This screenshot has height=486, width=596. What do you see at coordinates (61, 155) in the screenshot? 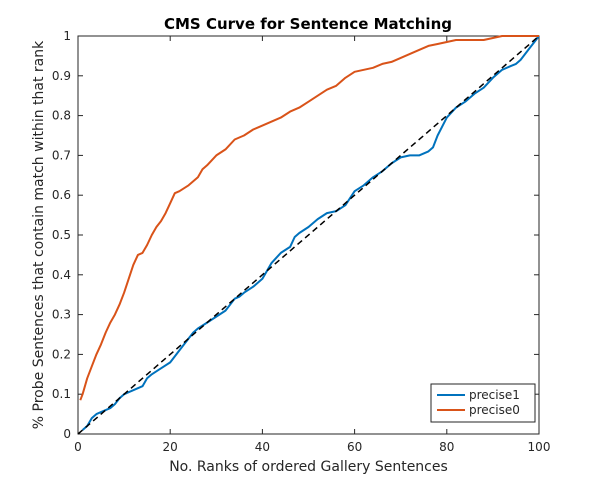
I see `y-tick-label: 0.7` at bounding box center [61, 155].